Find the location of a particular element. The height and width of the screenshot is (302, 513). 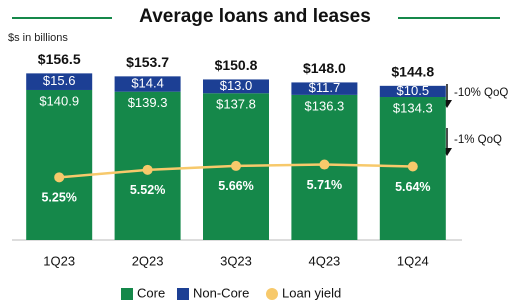

value-label: $139.3 is located at coordinates (148, 102).